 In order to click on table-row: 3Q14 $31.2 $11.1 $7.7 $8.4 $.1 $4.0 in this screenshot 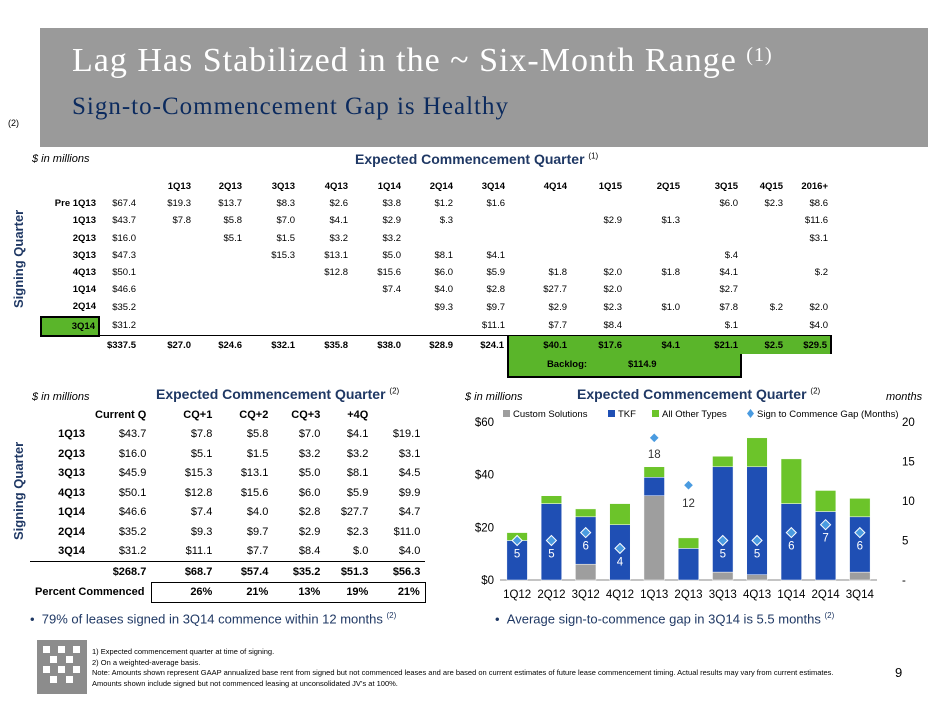, I will do `click(435, 326)`.